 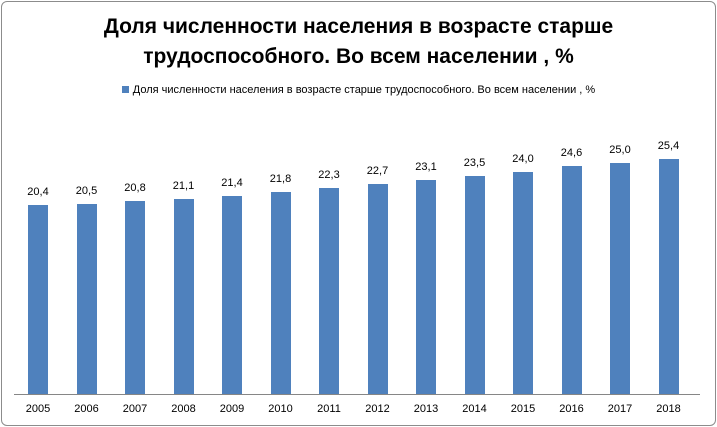 What do you see at coordinates (668, 276) in the screenshot?
I see `bar-2018` at bounding box center [668, 276].